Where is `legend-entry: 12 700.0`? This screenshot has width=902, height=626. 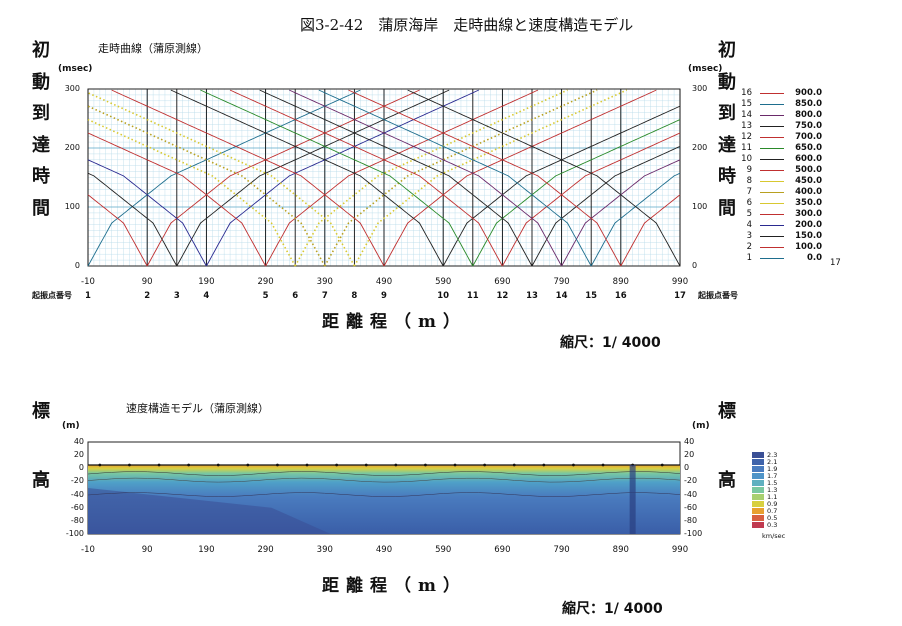 legend-entry: 12 700.0 is located at coordinates (788, 137).